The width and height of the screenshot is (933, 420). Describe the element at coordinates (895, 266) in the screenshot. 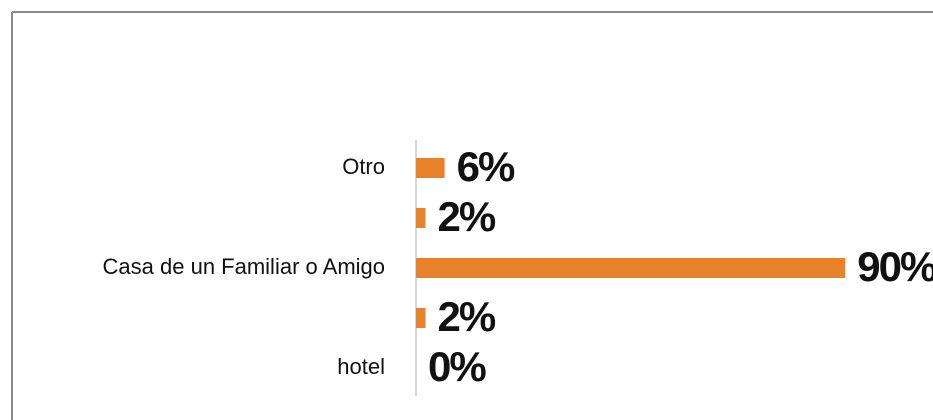

I see `value-label: 90%` at that location.